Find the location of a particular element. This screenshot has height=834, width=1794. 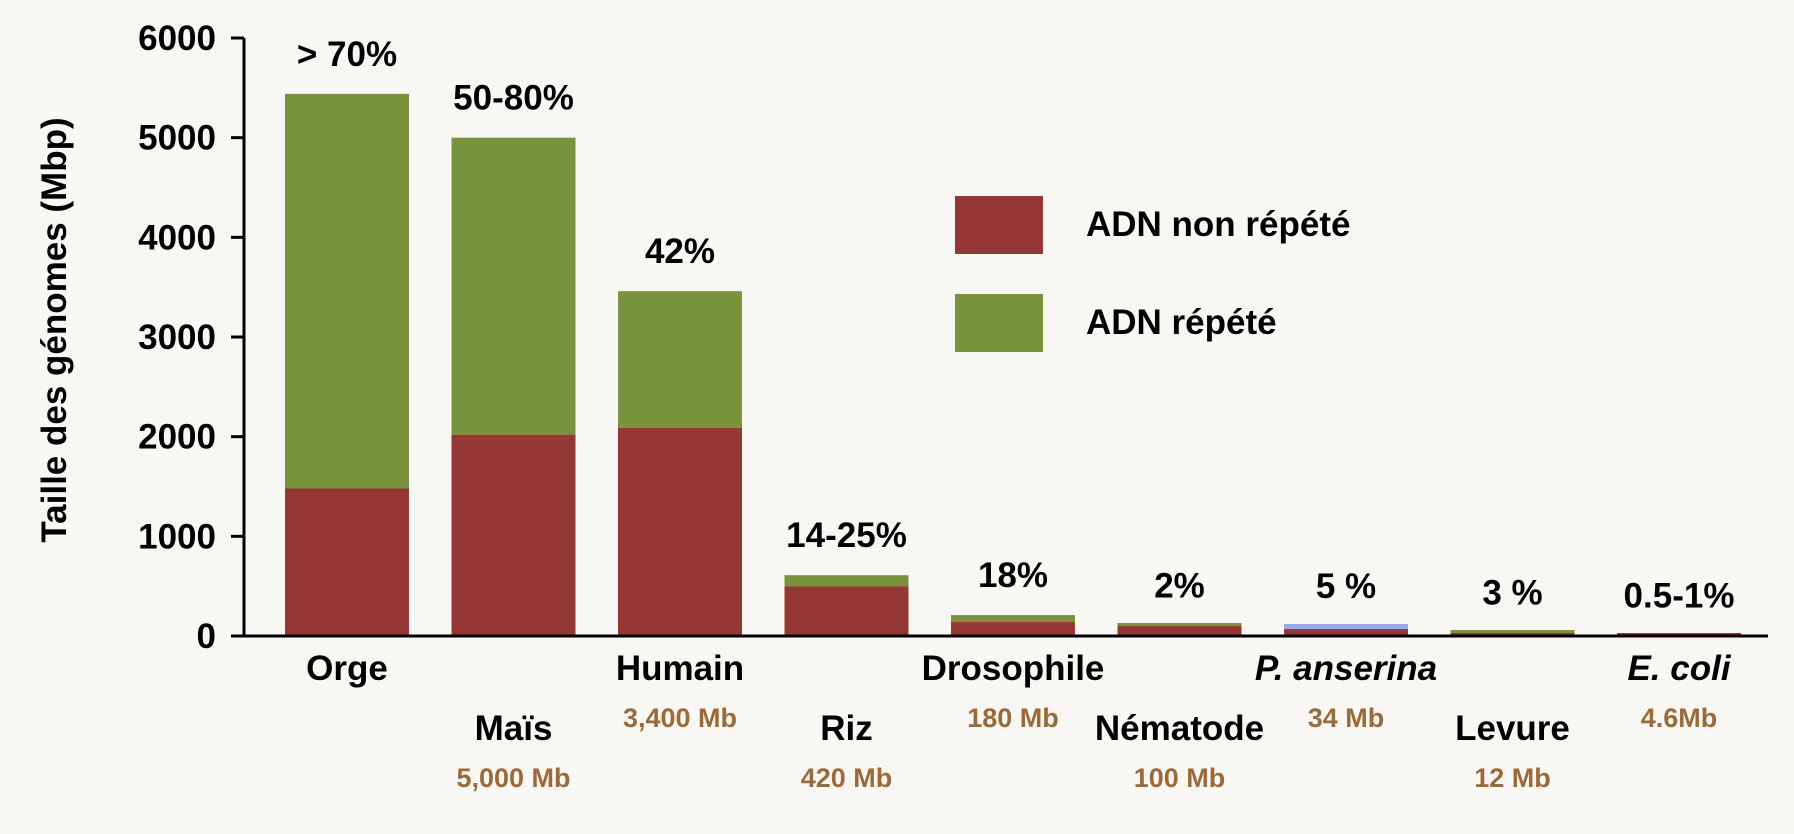

percent-label: > 70% is located at coordinates (347, 54).